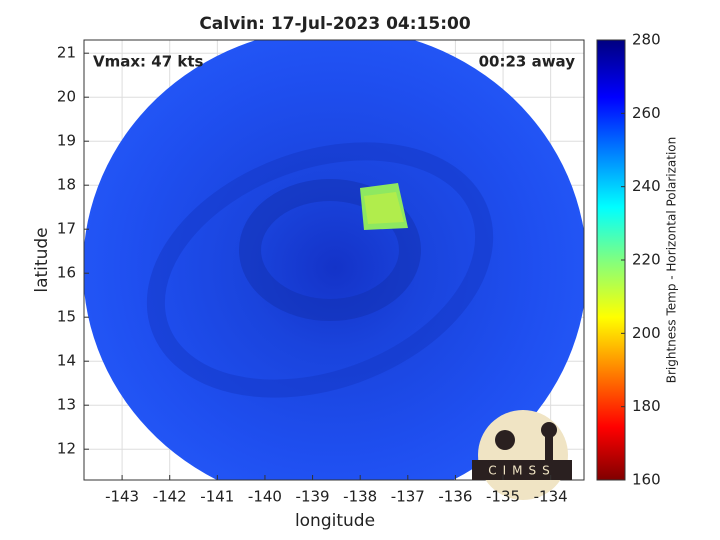 This screenshot has width=720, height=540. I want to click on y-tick-label: 13, so click(66, 405).